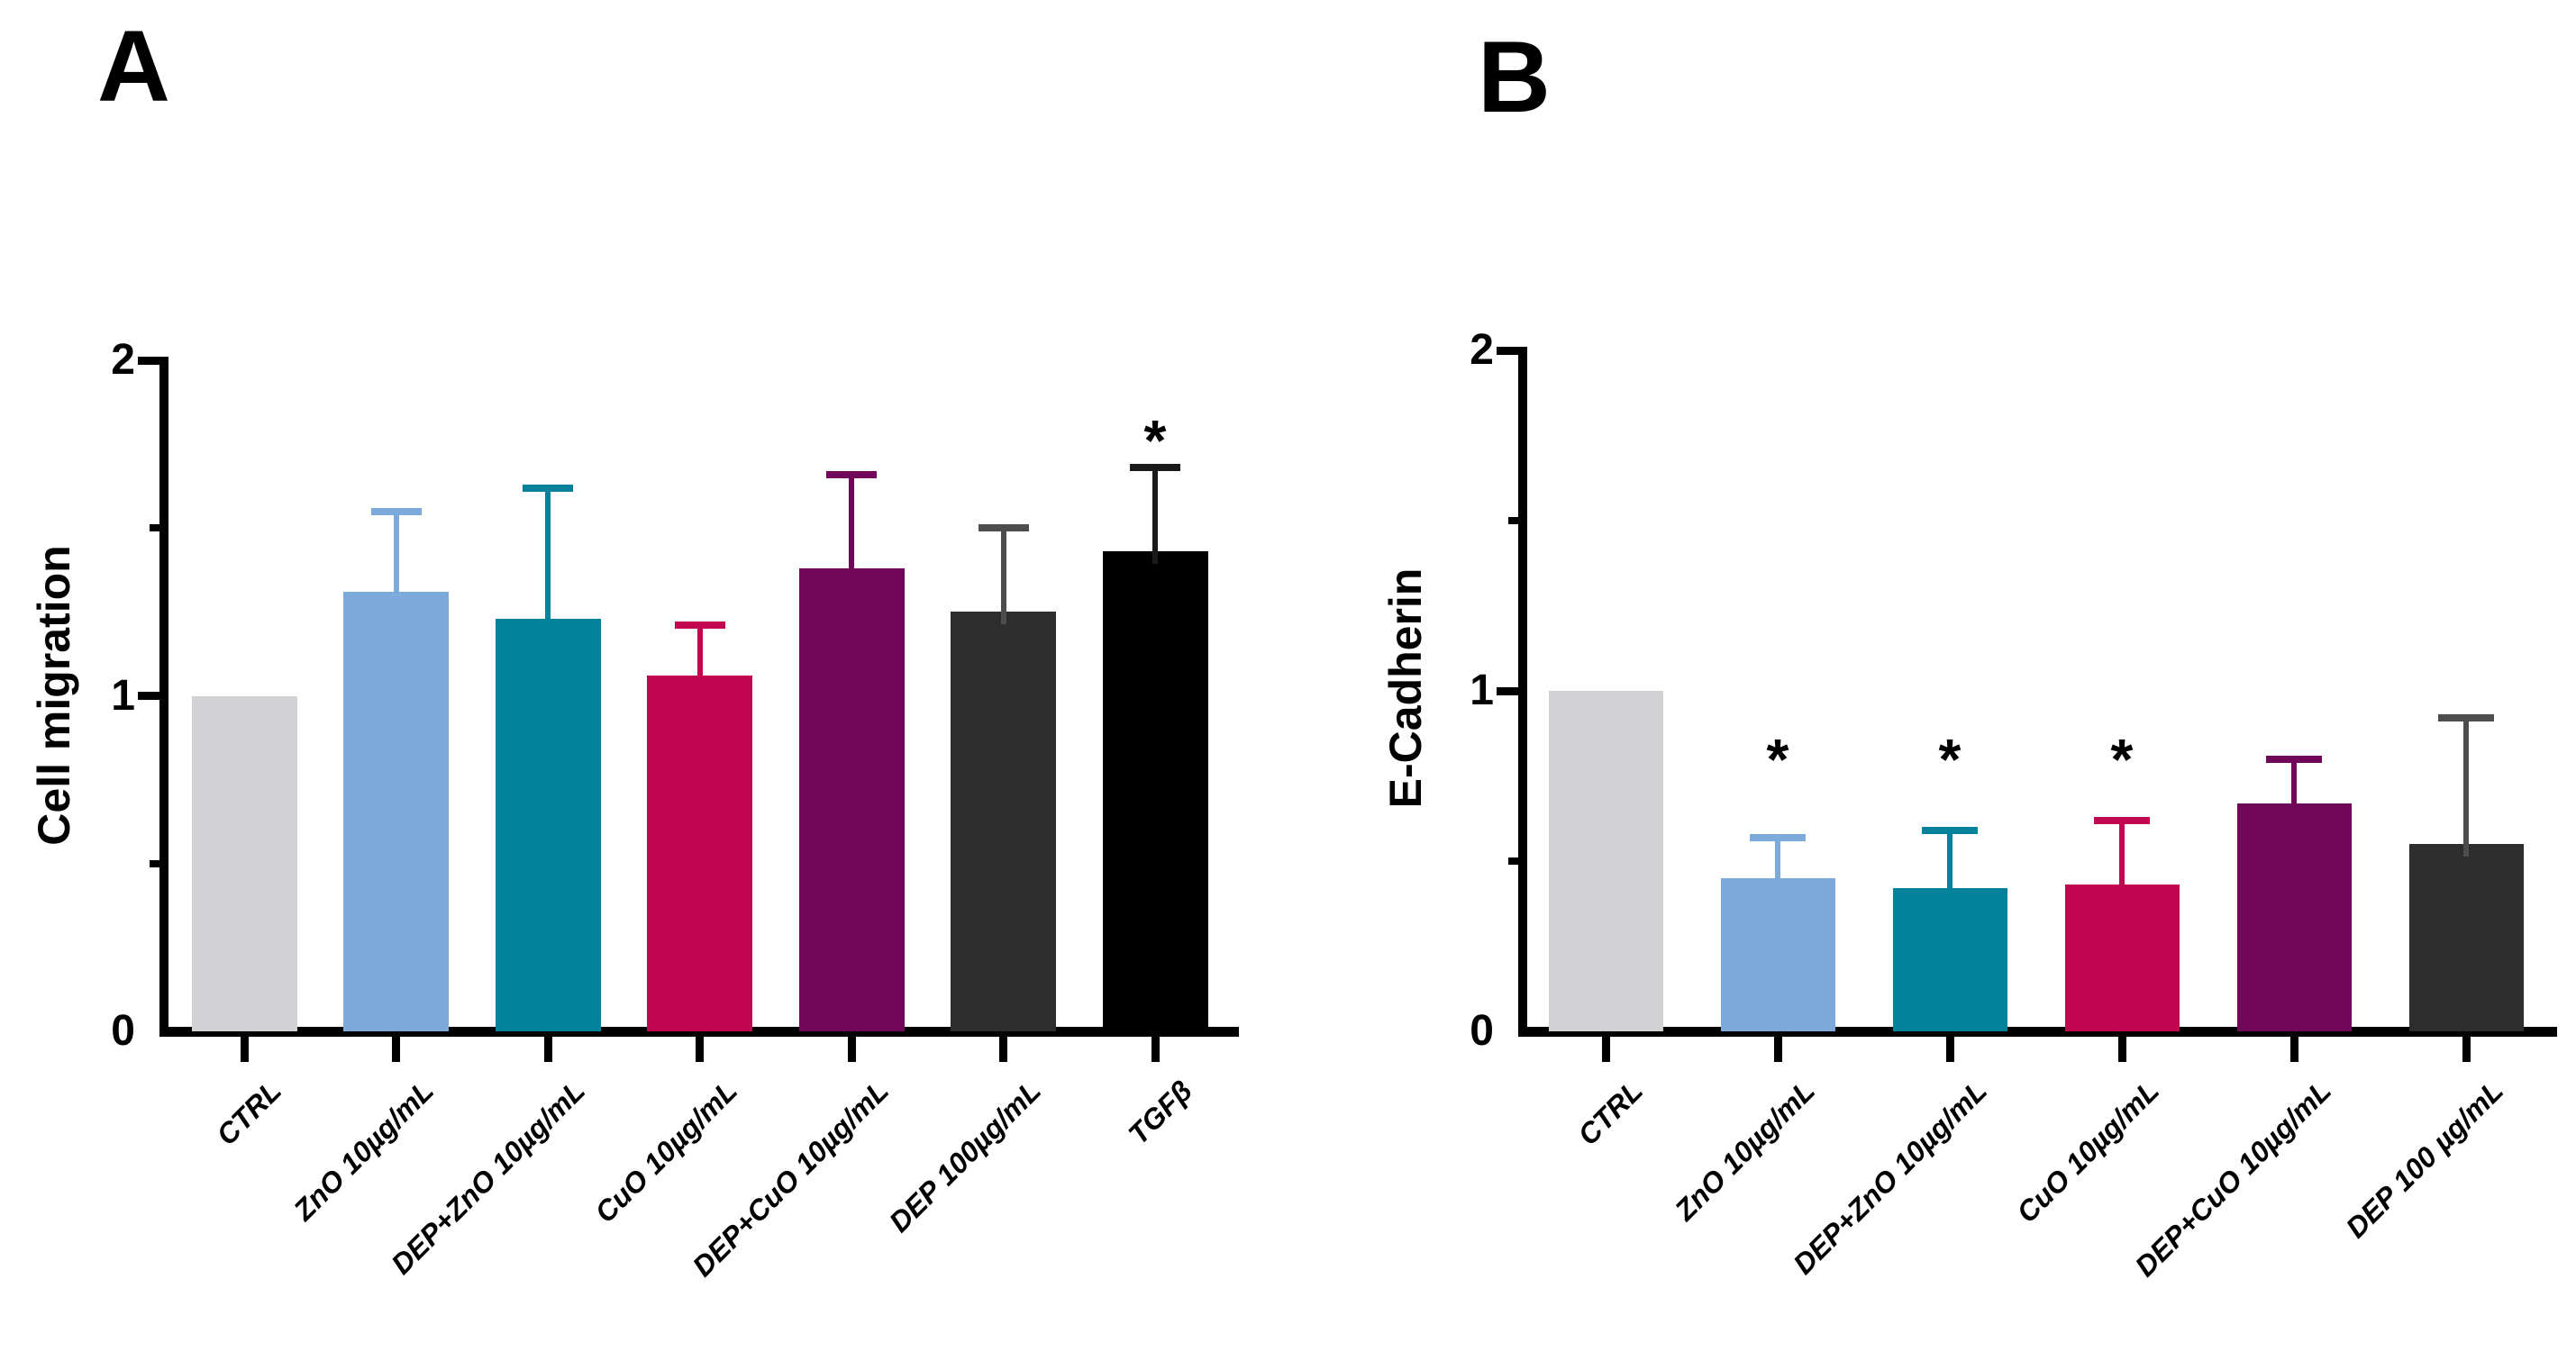 The height and width of the screenshot is (1361, 2576). Describe the element at coordinates (1155, 441) in the screenshot. I see `significance-star-tgf: *` at that location.